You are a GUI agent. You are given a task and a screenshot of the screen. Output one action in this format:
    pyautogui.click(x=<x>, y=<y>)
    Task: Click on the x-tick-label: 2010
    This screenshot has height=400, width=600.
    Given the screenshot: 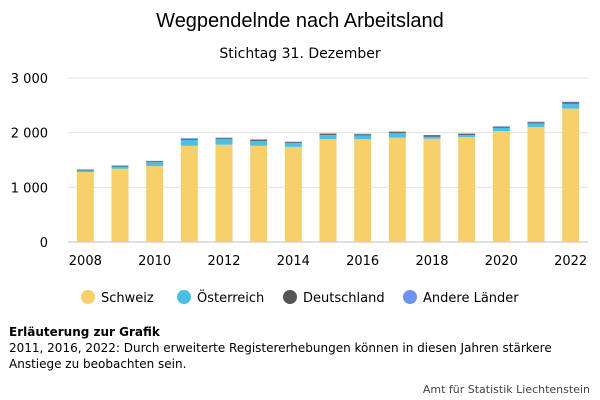 What is the action you would take?
    pyautogui.click(x=154, y=261)
    